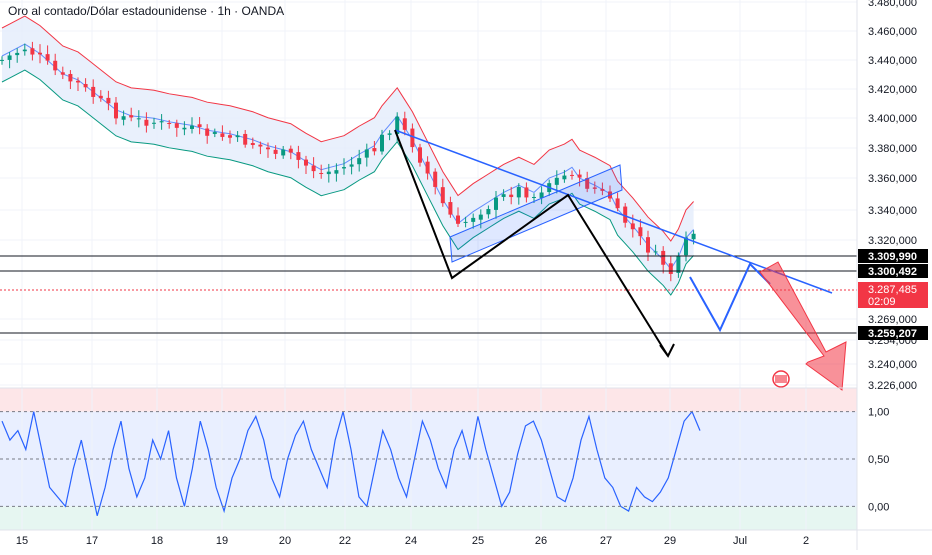 The height and width of the screenshot is (555, 932). Describe the element at coordinates (92, 541) in the screenshot. I see `x-tick-label: 17` at that location.